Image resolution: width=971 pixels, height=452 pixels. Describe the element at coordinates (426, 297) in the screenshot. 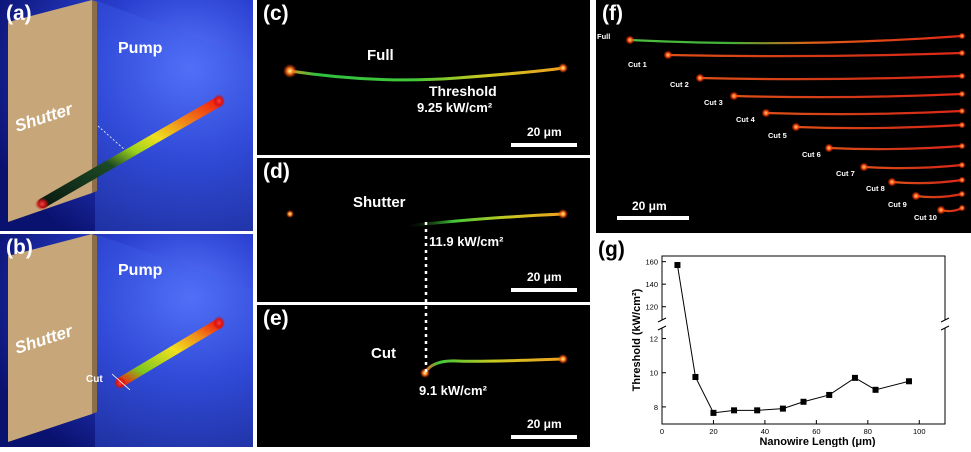

I see `cut-position-line` at that location.